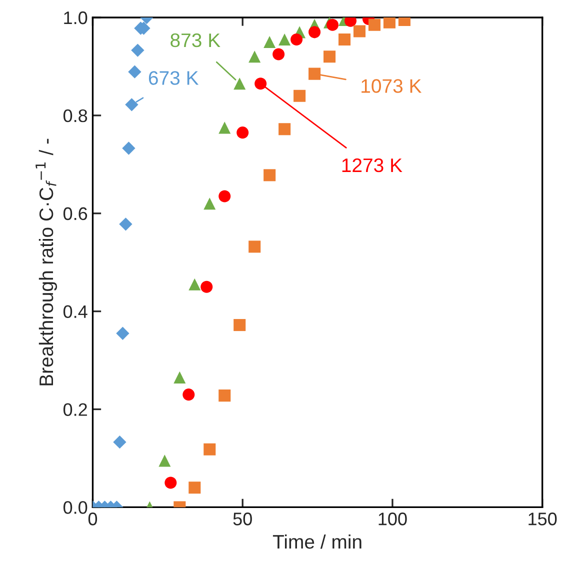 The height and width of the screenshot is (583, 562). I want to click on x-tick-label: 0, so click(93, 519).